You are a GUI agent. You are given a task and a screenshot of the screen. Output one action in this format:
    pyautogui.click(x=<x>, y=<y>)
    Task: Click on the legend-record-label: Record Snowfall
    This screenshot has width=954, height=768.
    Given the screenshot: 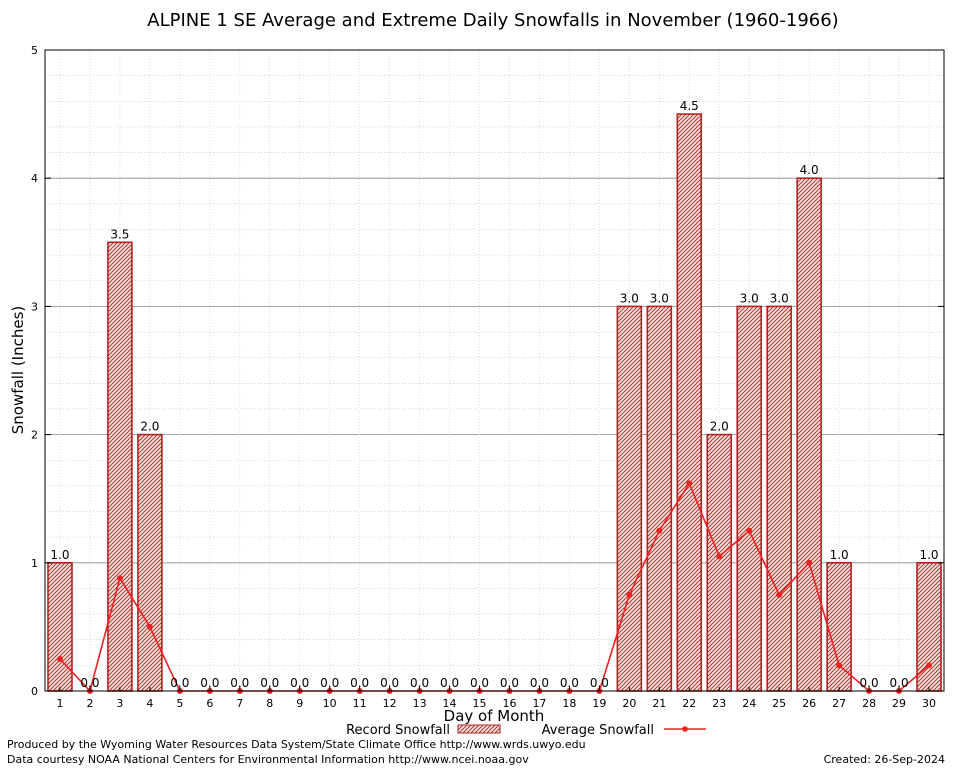 What is the action you would take?
    pyautogui.click(x=398, y=730)
    